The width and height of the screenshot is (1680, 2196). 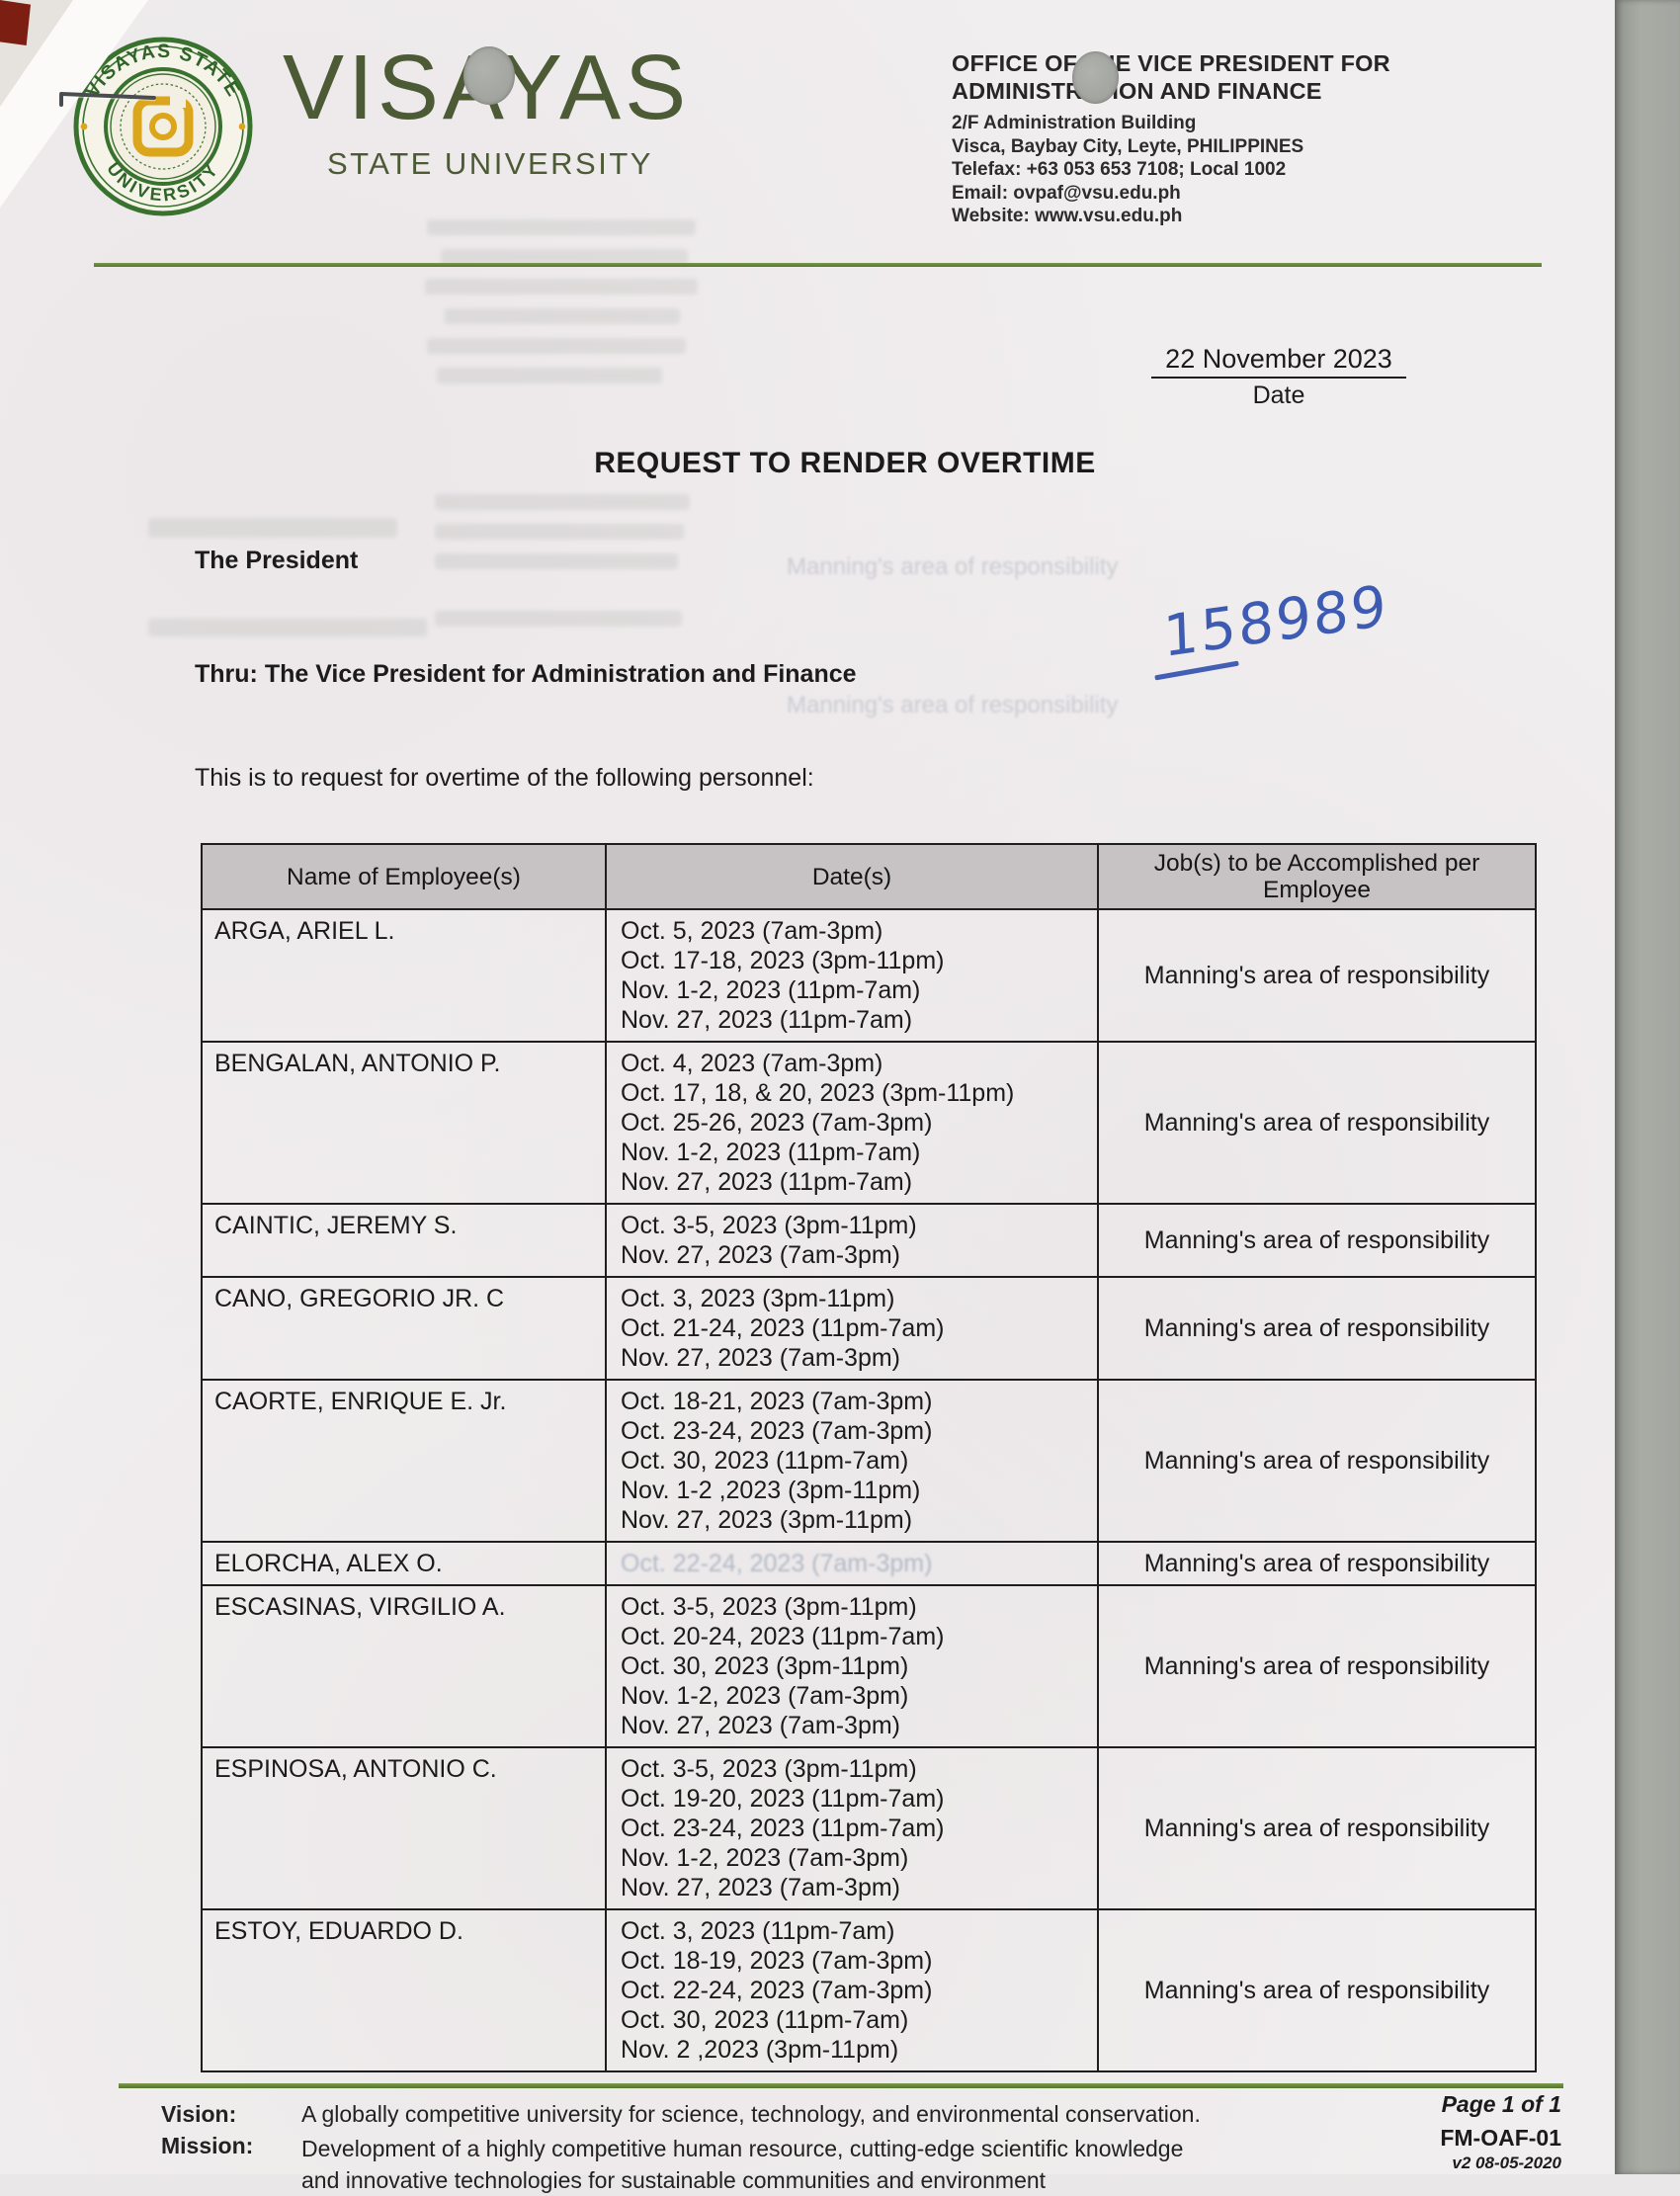 What do you see at coordinates (1501, 2104) in the screenshot?
I see `page-number: Page 1 of 1` at bounding box center [1501, 2104].